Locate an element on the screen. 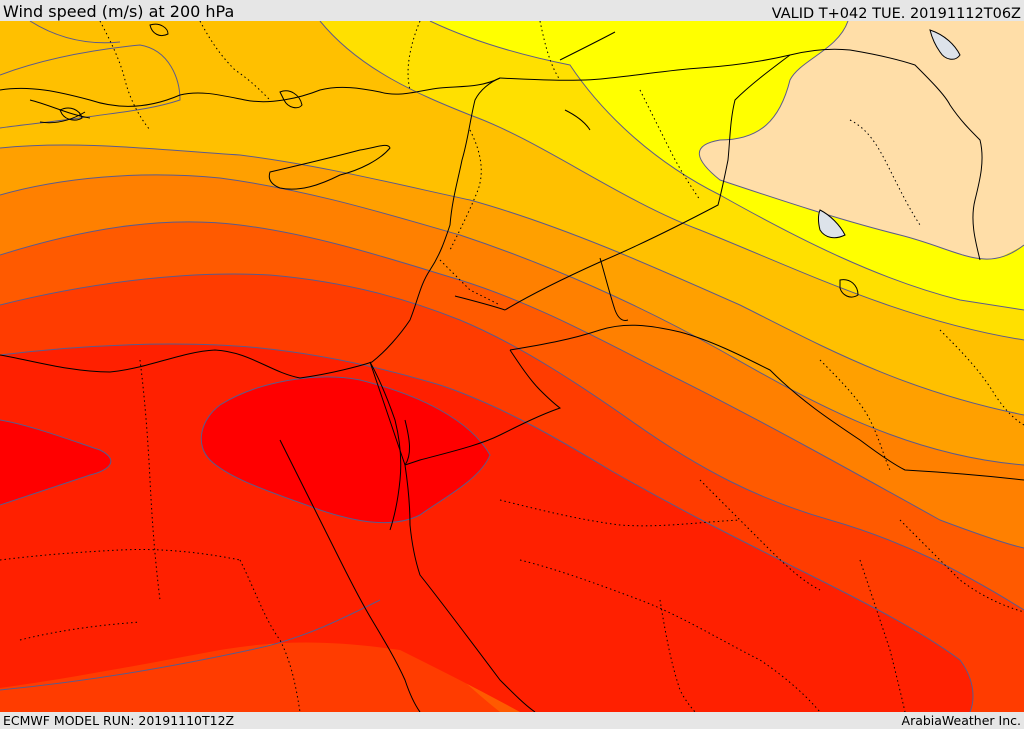 Image resolution: width=1024 pixels, height=729 pixels. valid-time-label: VALID T+042 TUE. 20191112T06Z is located at coordinates (896, 14).